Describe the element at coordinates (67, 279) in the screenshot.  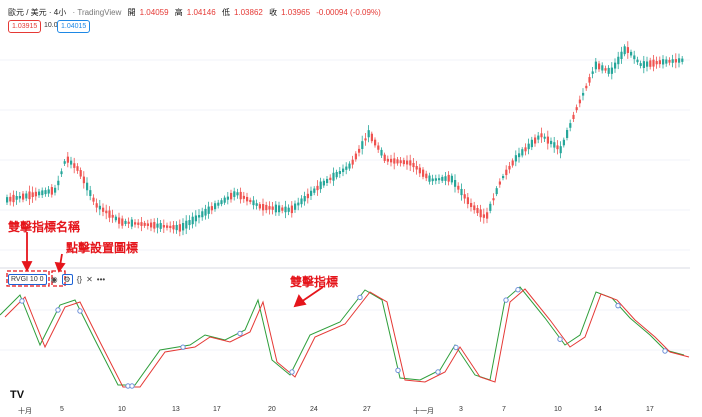
I see `gear-icon: ⚙` at that location.